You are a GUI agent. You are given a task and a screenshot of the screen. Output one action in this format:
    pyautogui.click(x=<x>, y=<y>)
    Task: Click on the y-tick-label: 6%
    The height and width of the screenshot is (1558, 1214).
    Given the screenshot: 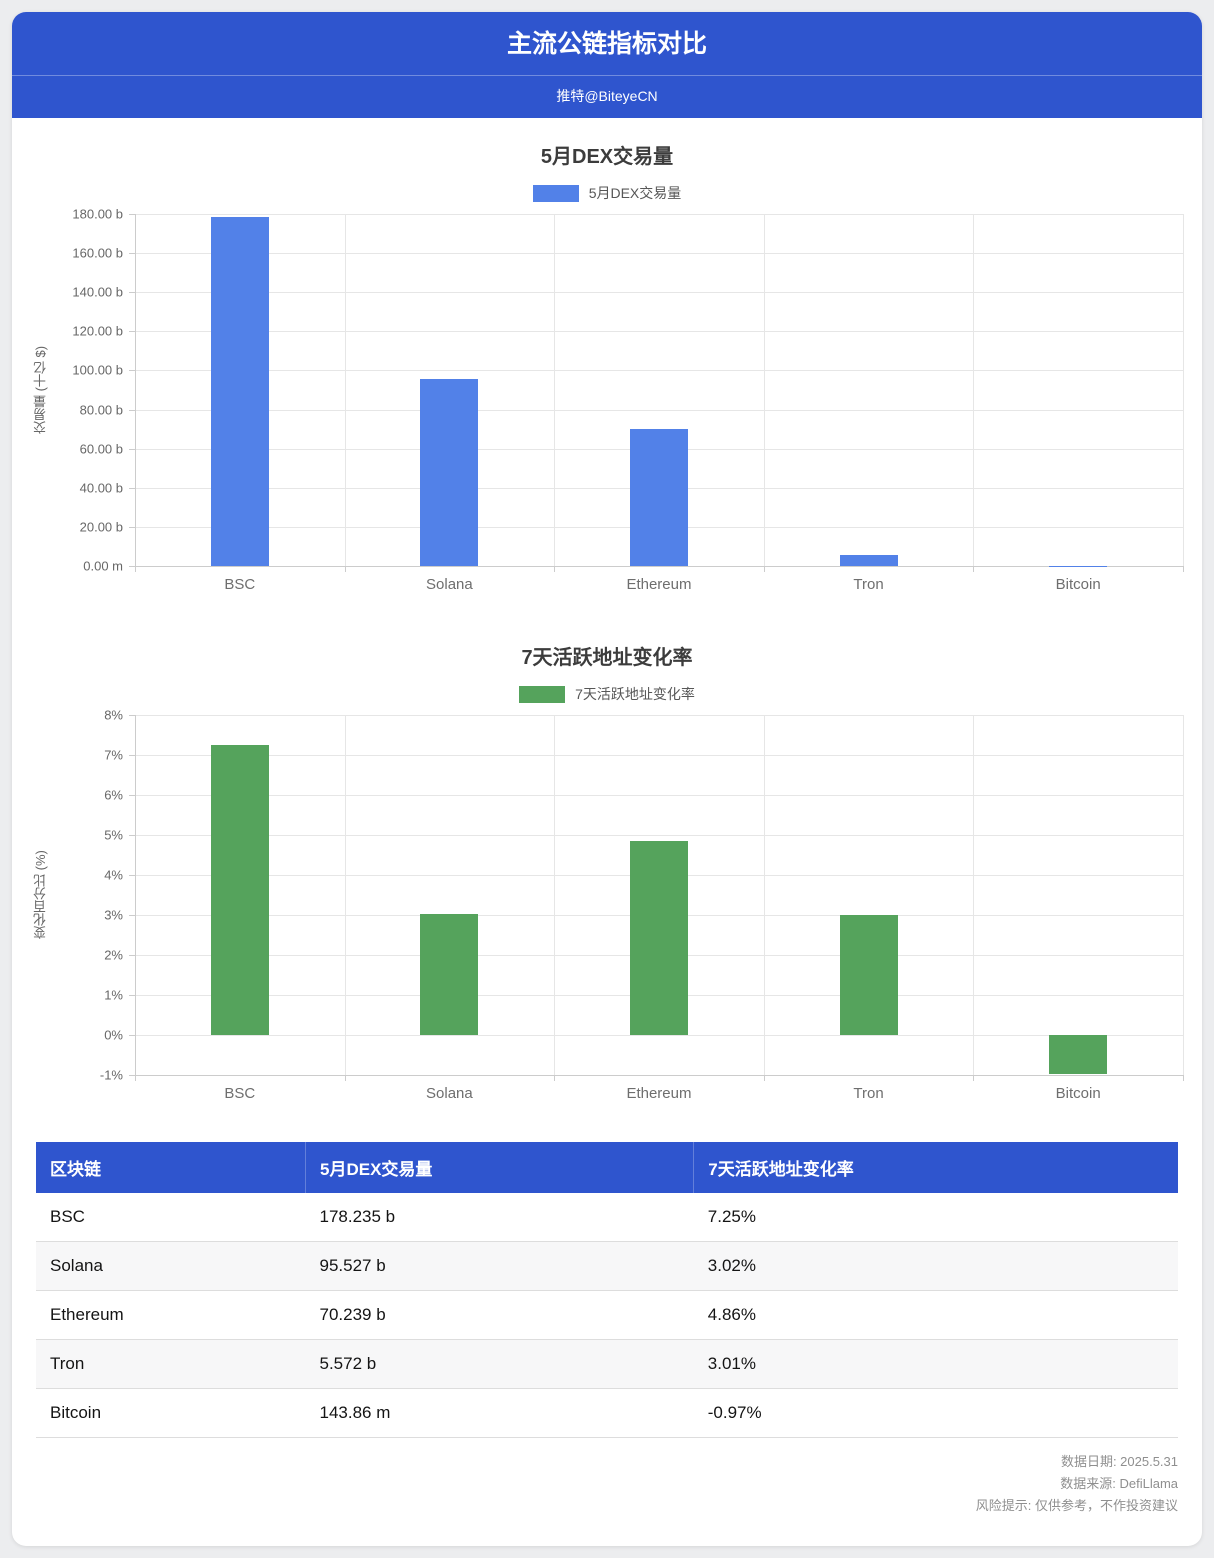 What is the action you would take?
    pyautogui.click(x=113, y=795)
    